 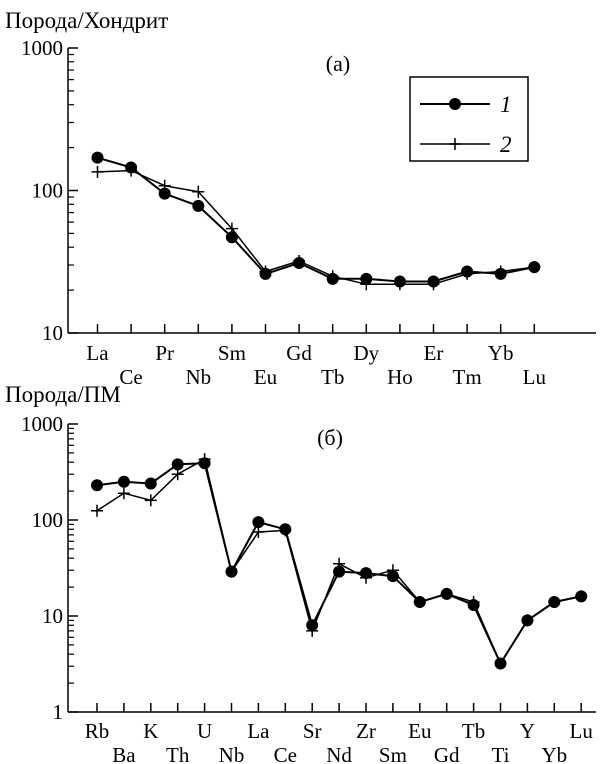 What do you see at coordinates (501, 753) in the screenshot?
I see `x-tick-label: Ti` at bounding box center [501, 753].